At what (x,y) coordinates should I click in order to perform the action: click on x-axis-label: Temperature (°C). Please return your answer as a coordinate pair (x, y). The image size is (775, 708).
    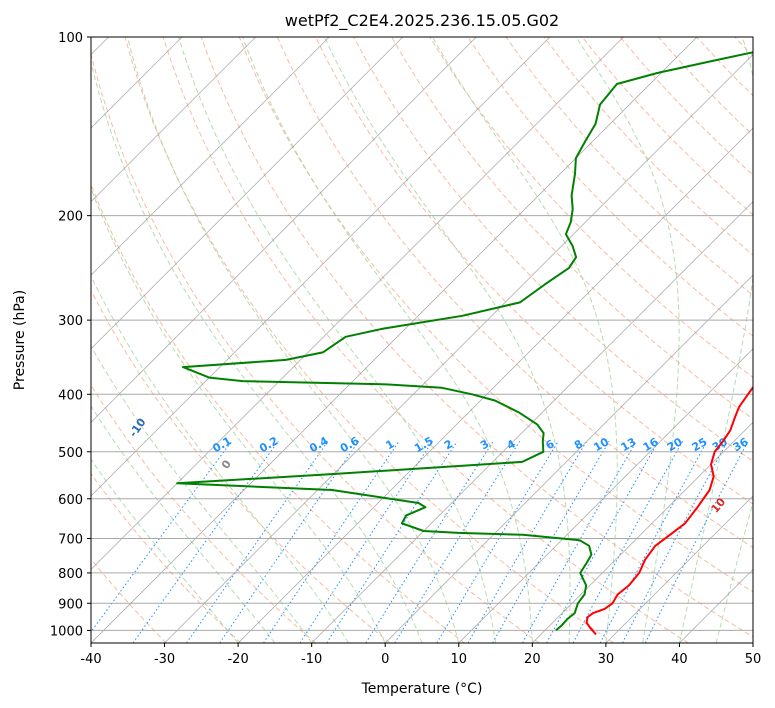
    Looking at the image, I should click on (422, 689).